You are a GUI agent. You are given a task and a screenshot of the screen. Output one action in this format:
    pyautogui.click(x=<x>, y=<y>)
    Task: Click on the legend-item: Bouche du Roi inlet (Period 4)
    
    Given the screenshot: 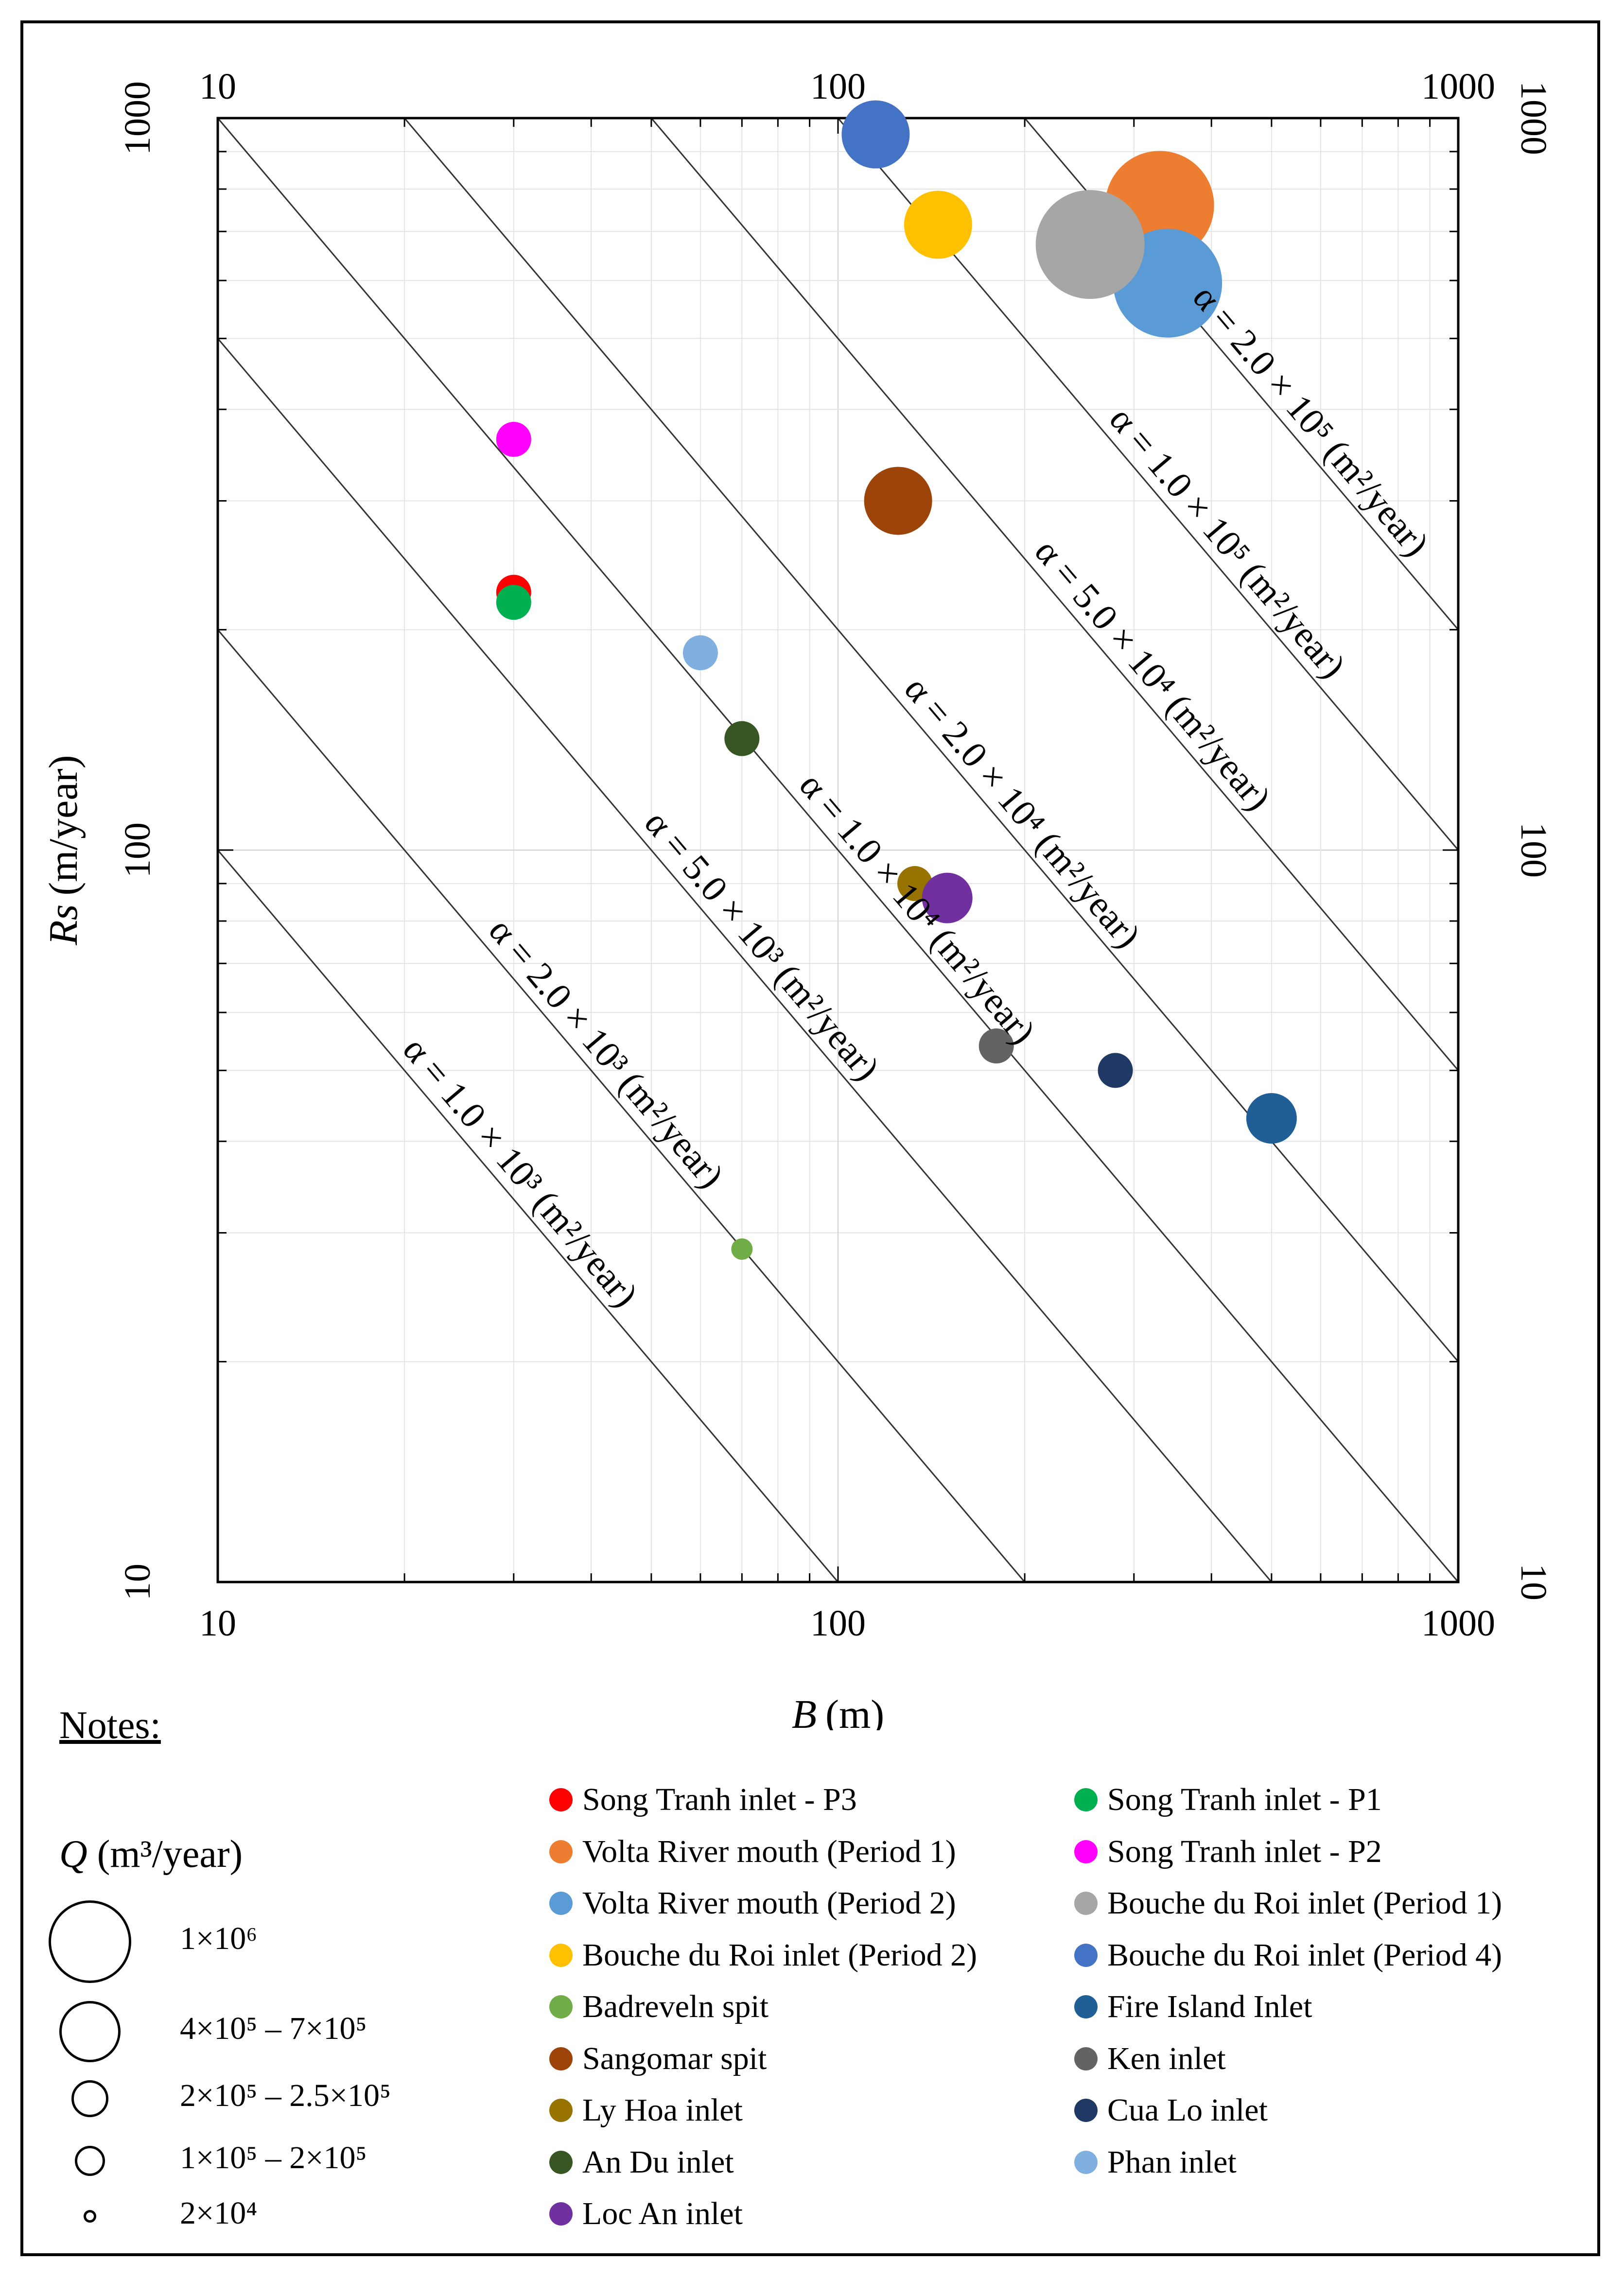 What is the action you would take?
    pyautogui.click(x=1288, y=1956)
    